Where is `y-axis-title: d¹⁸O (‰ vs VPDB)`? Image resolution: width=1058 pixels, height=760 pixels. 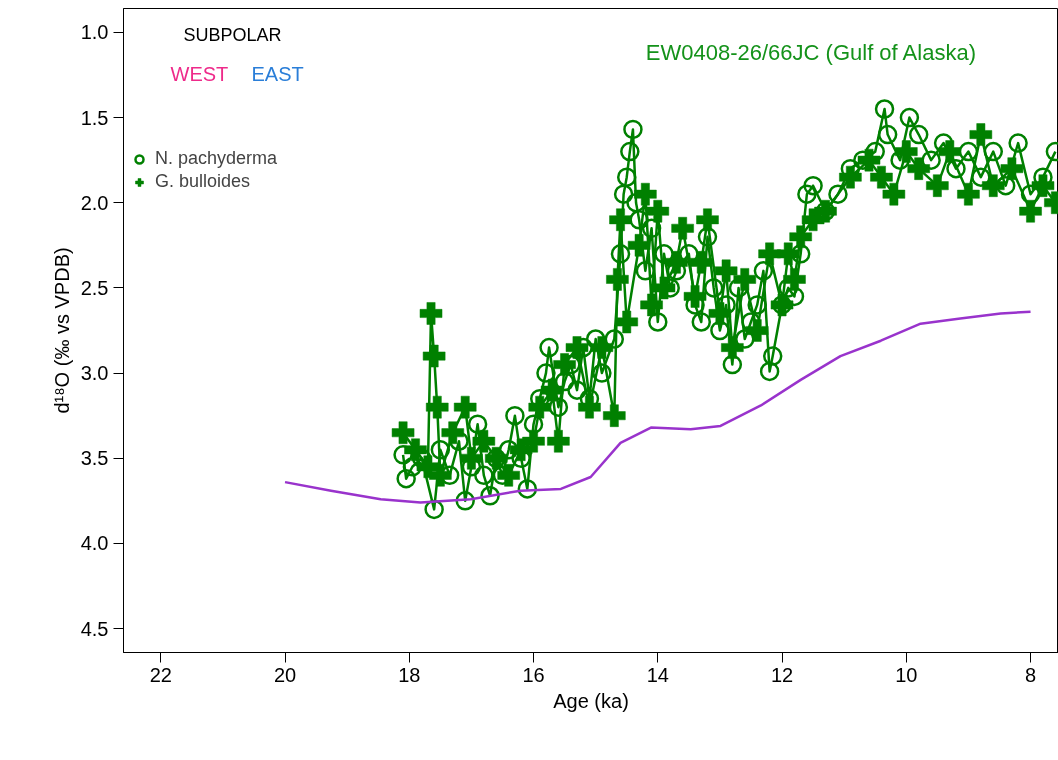 y-axis-title: d¹⁸O (‰ vs VPDB) is located at coordinates (61, 330).